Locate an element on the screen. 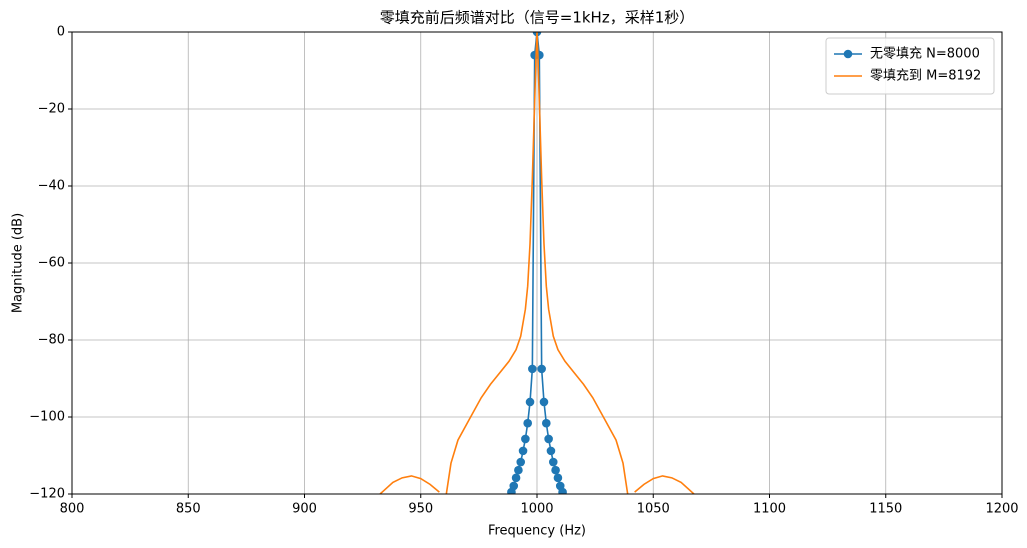 This screenshot has width=1027, height=548. y-tick-label: −100 is located at coordinates (47, 417).